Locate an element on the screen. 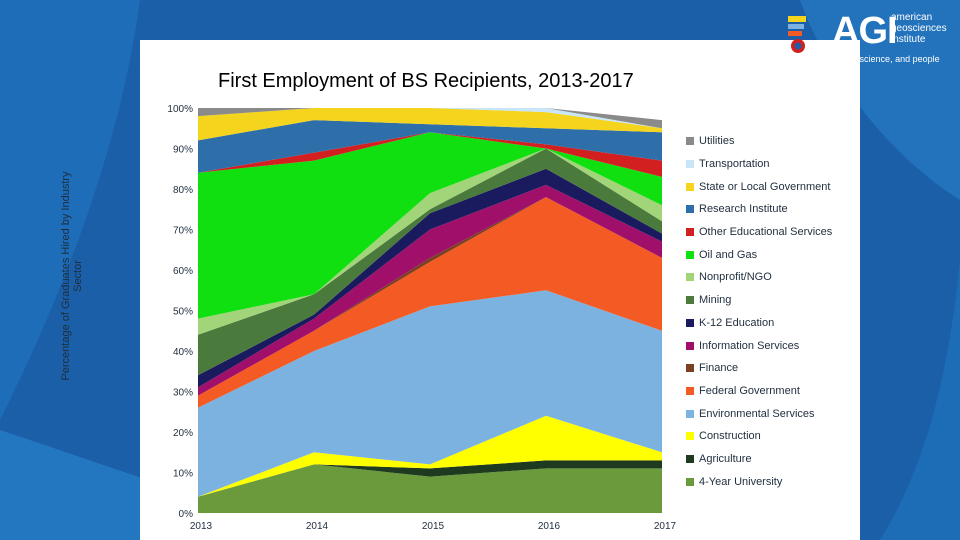 The image size is (960, 540). legend-item: Oil and Gas is located at coordinates (766, 254).